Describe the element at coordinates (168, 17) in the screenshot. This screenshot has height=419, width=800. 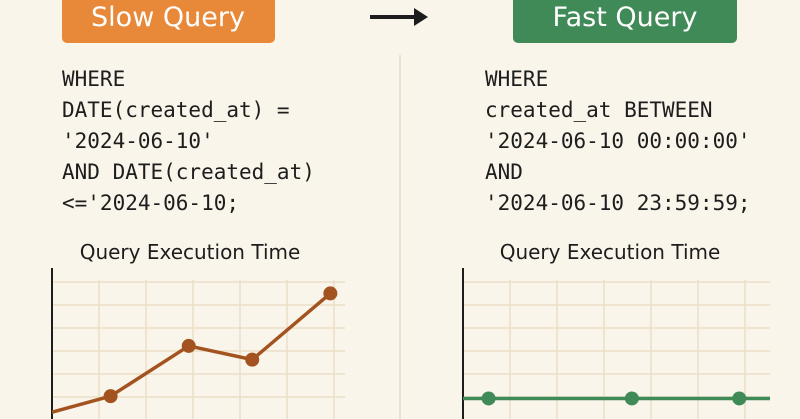
I see `slow-label: Slow Query` at that location.